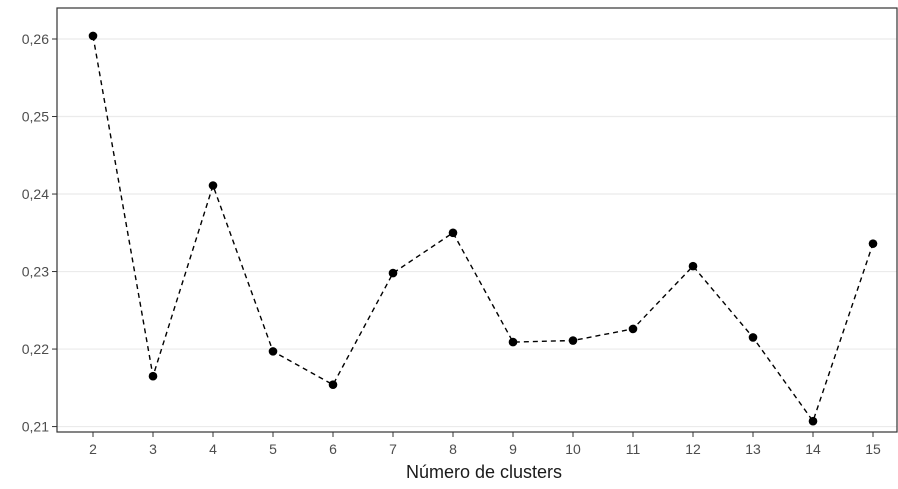  I want to click on x-tick-label: 10, so click(573, 449).